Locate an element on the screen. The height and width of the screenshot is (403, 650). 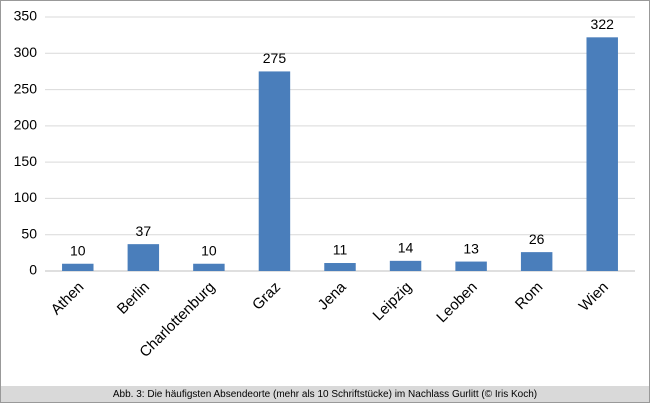
y-tick-label: 350 is located at coordinates (26, 16).